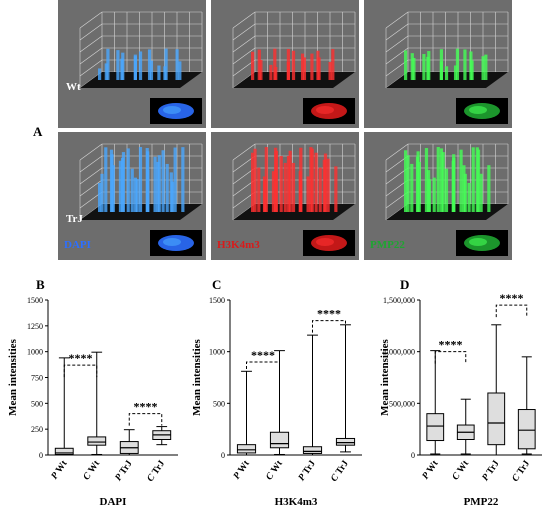 The height and width of the screenshot is (515, 550). What do you see at coordinates (37, 429) in the screenshot?
I see `y-tick-label: 250` at bounding box center [37, 429].